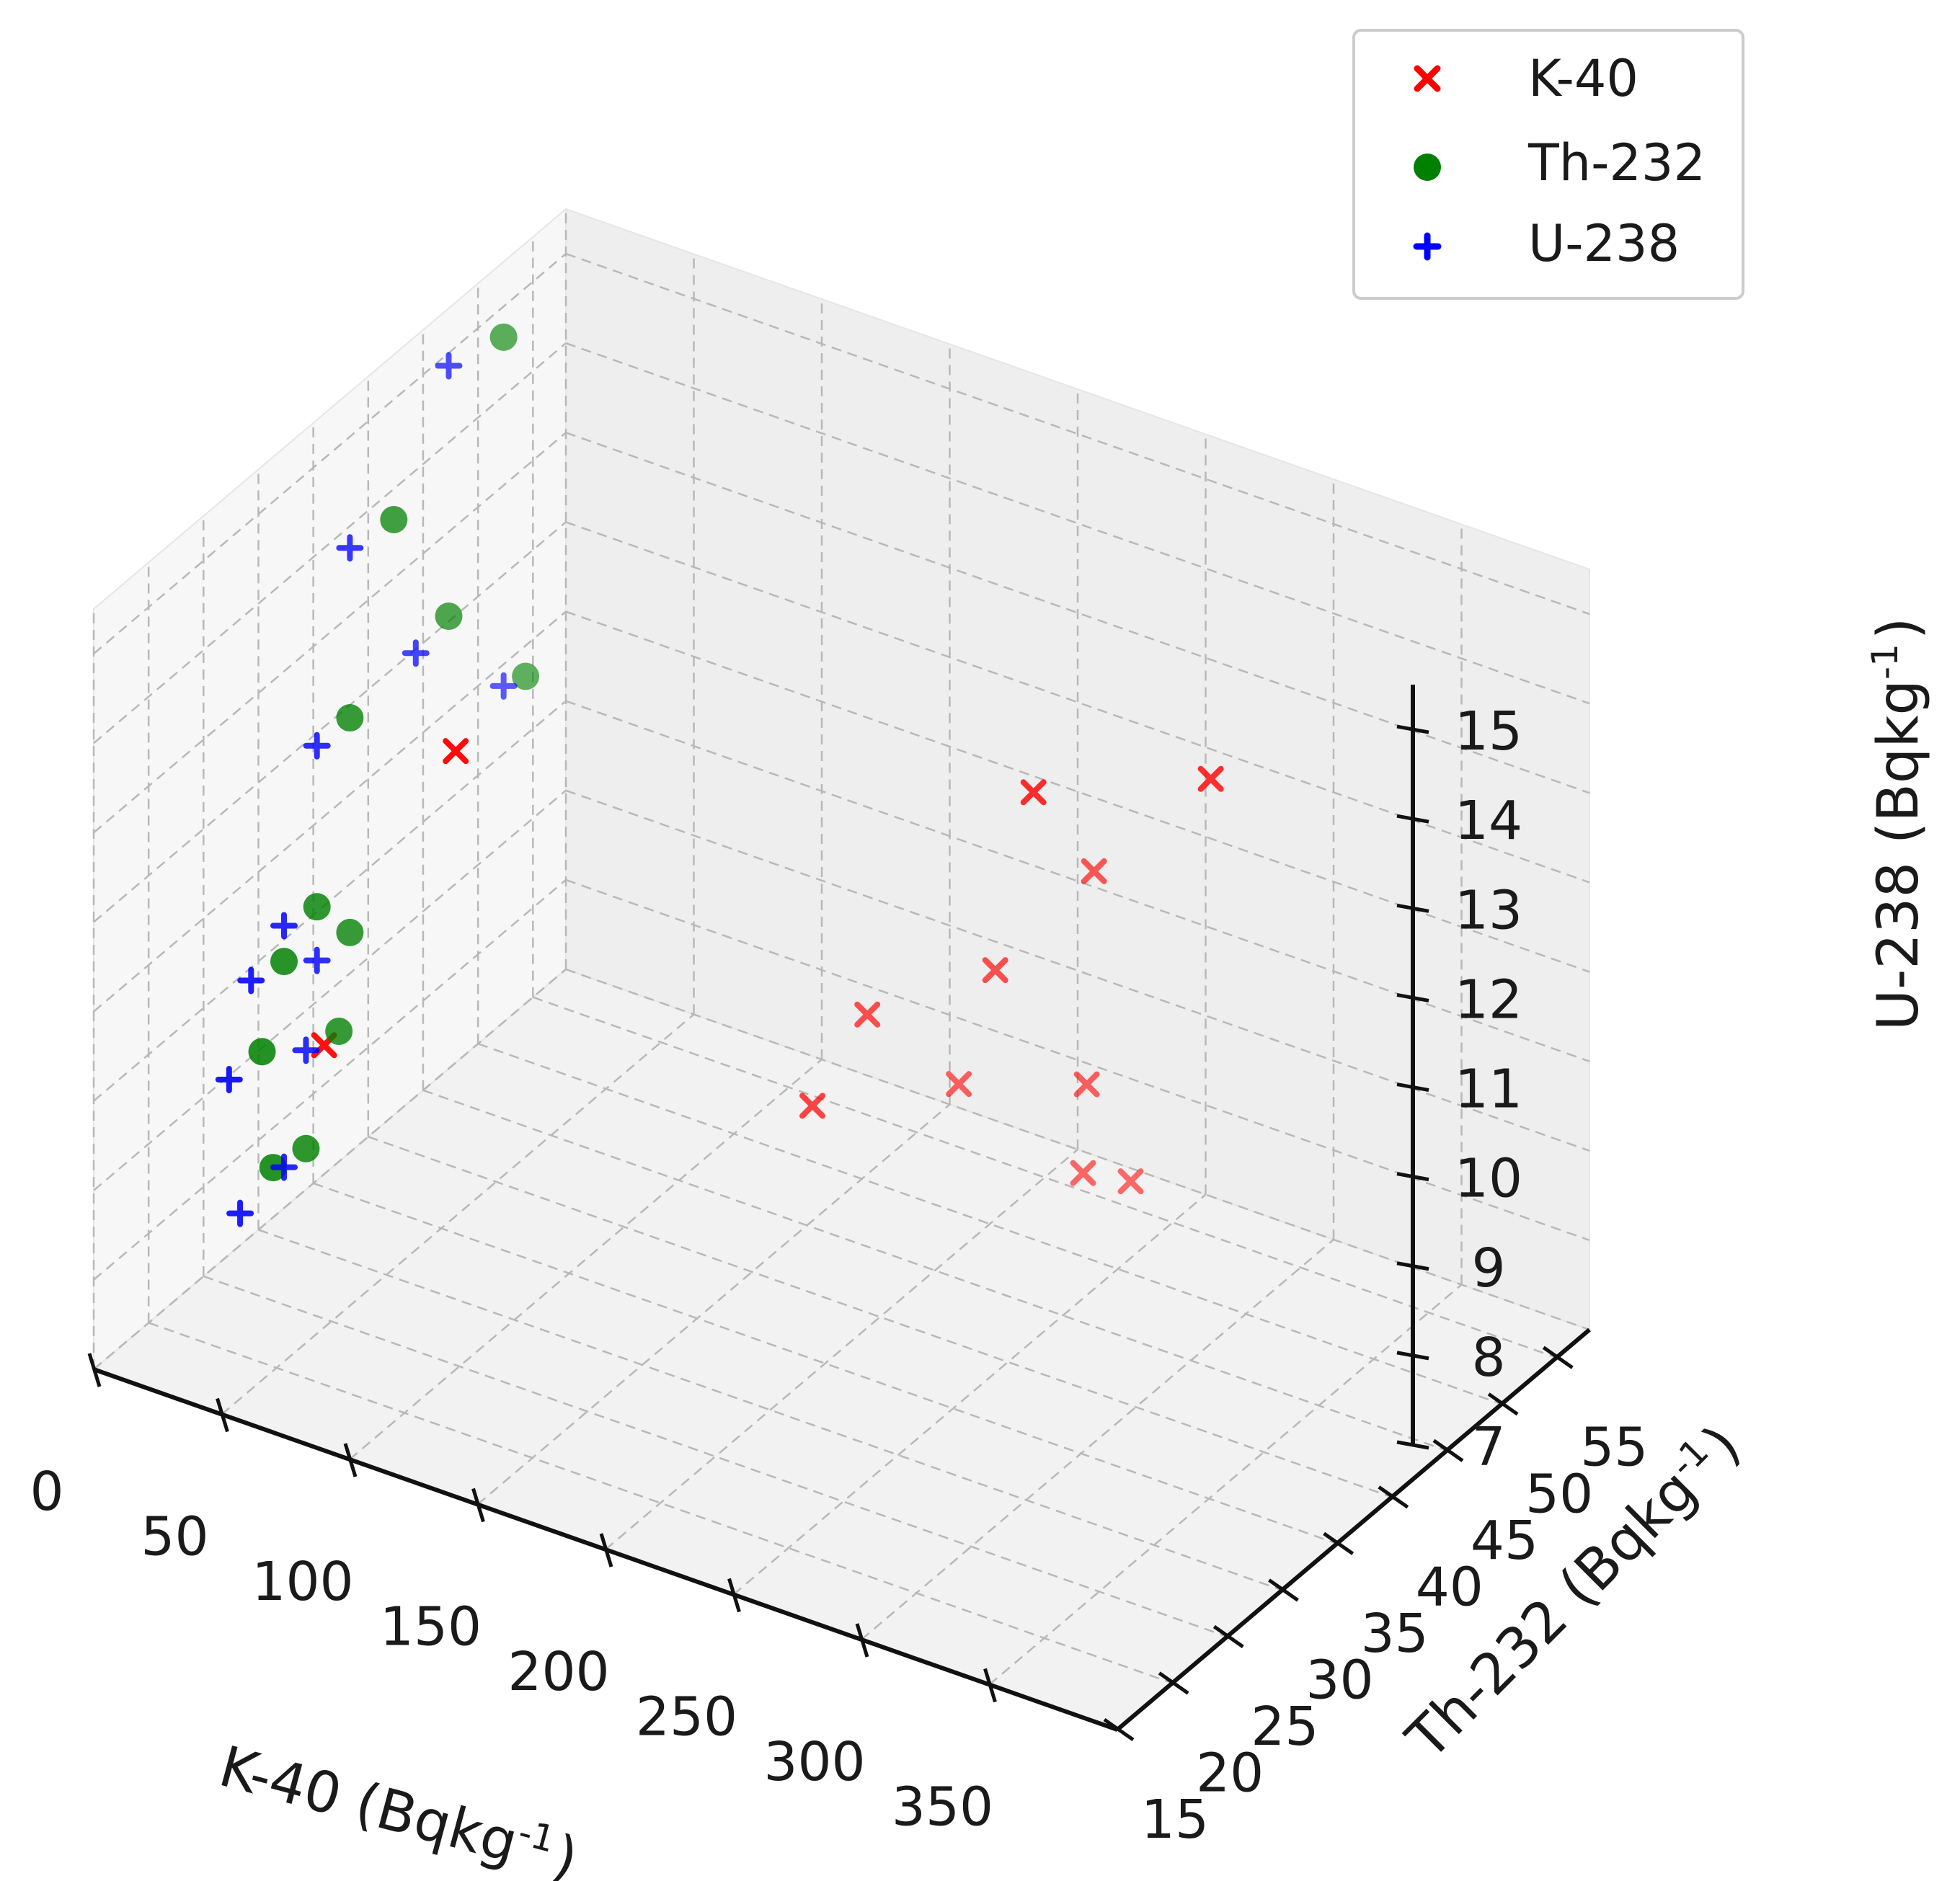  I want to click on z-tick-label: 13, so click(1488, 910).